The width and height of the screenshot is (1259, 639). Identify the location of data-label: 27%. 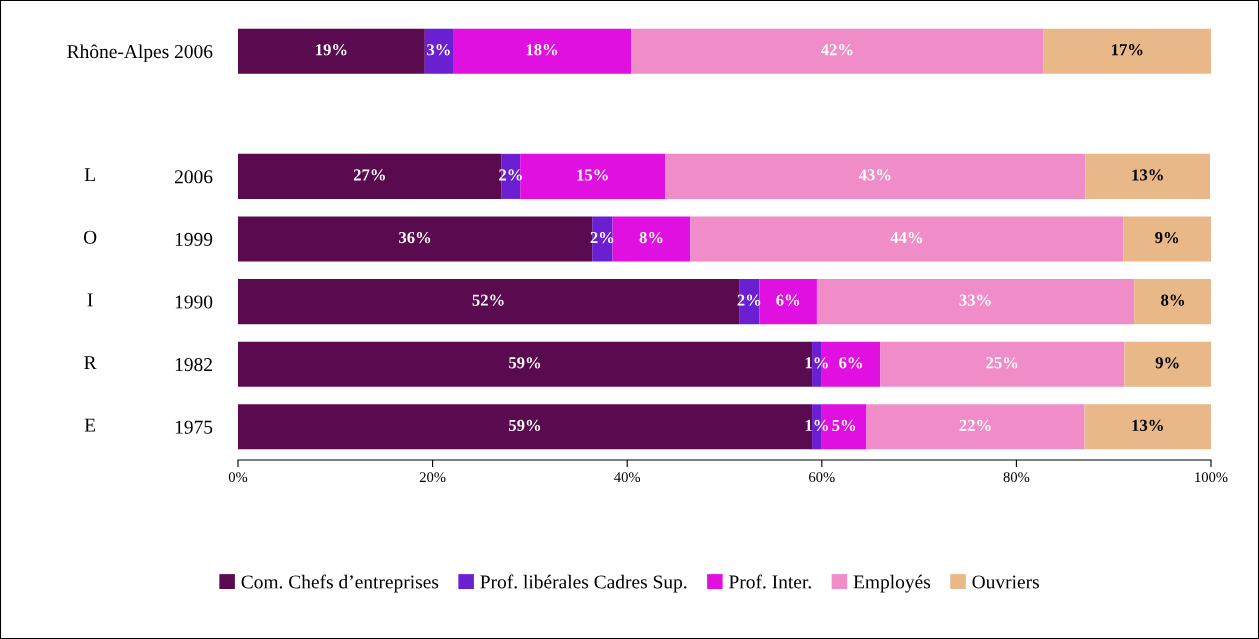
(369, 175).